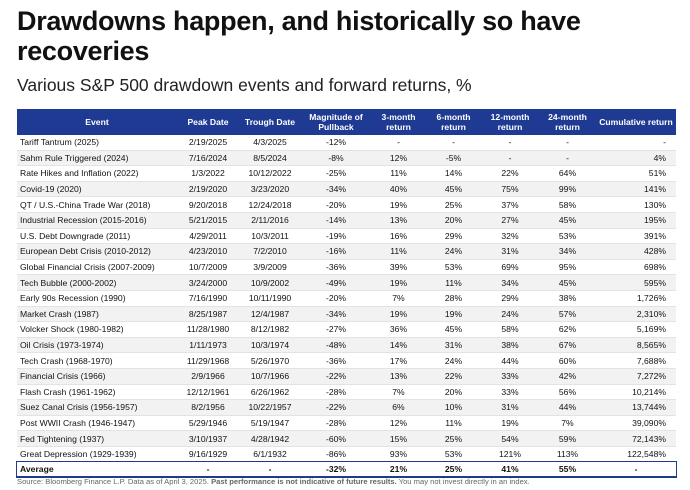 This screenshot has width=690, height=490. Describe the element at coordinates (270, 345) in the screenshot. I see `table-cell: 10/3/1974` at that location.